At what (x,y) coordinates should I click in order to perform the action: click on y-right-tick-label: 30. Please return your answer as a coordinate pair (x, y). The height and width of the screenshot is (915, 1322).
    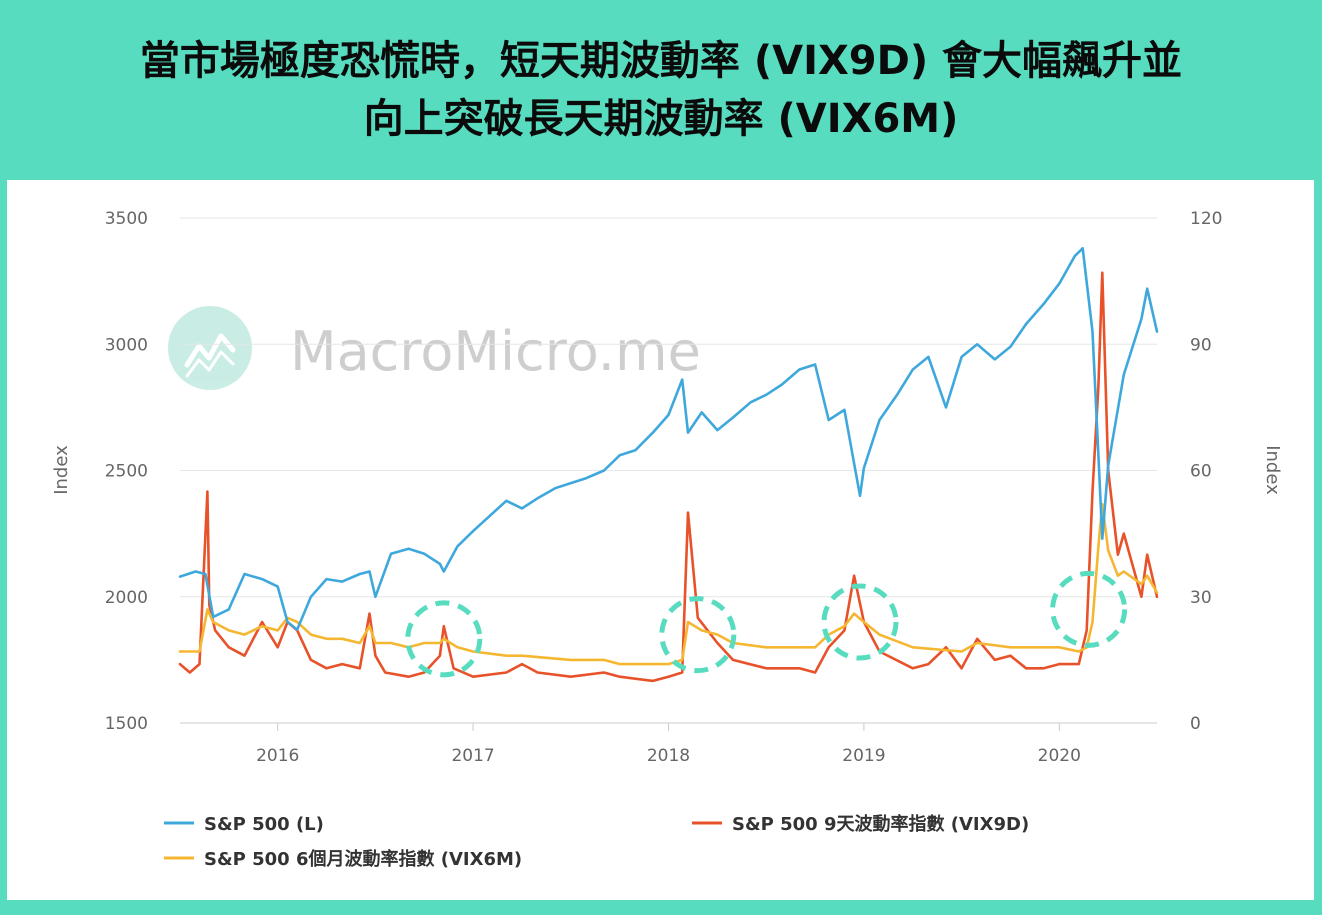
    Looking at the image, I should click on (1201, 598).